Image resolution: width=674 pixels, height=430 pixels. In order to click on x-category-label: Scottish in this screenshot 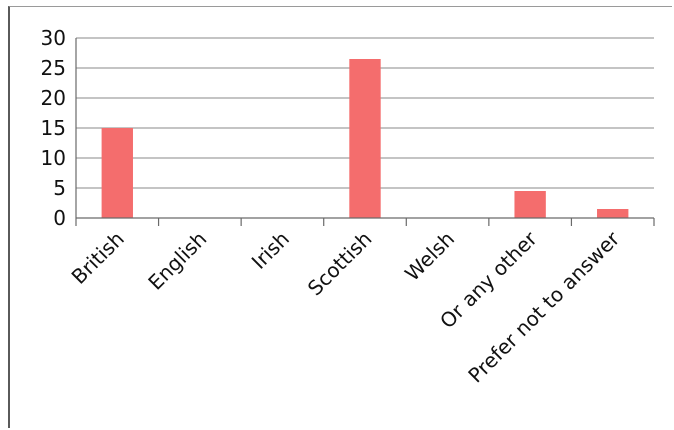, I will do `click(340, 264)`.